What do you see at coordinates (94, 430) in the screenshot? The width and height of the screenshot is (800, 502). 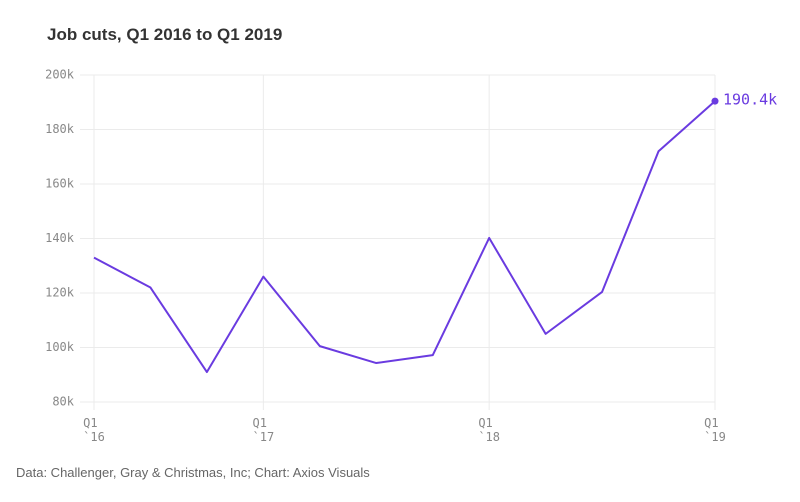 I see `x-tick-label: Q1 `16` at bounding box center [94, 430].